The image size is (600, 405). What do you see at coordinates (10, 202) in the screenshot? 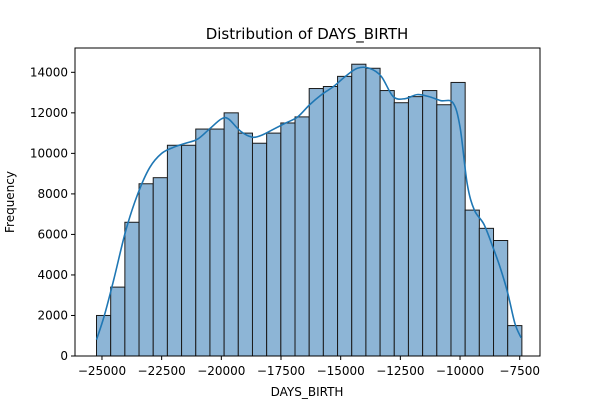
I see `y-axis-title: Frequency` at bounding box center [10, 202].